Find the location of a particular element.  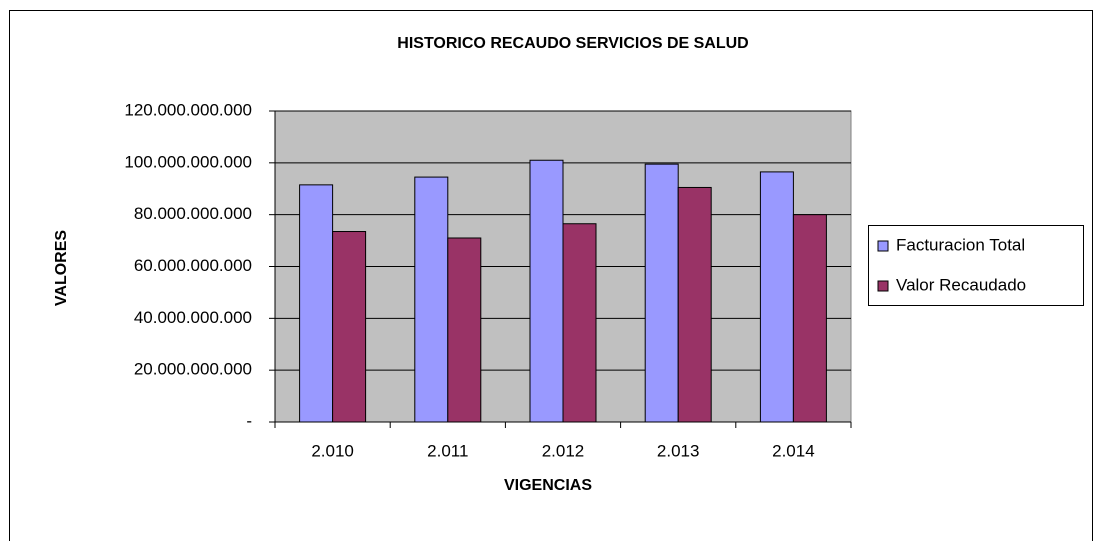

x-tick-label: 2.013 is located at coordinates (678, 450).